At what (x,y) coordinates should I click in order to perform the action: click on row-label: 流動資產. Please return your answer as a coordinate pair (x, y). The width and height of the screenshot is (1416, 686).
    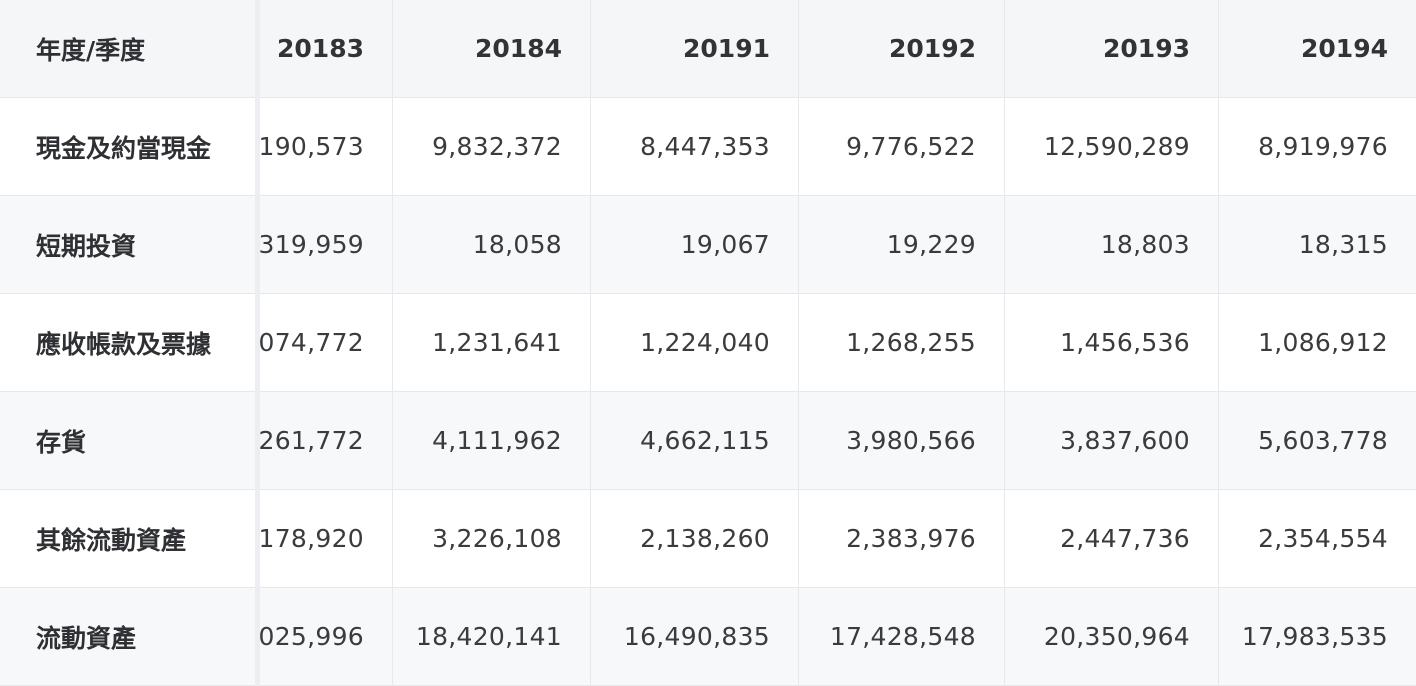
    Looking at the image, I should click on (86, 638).